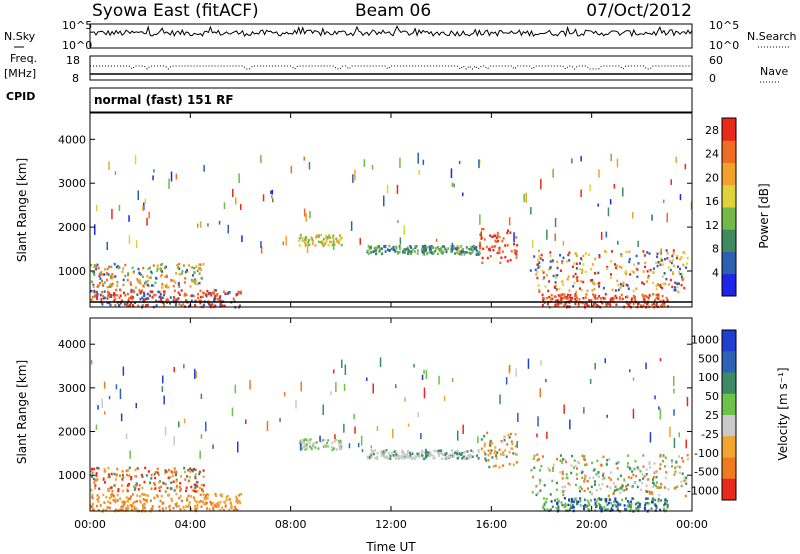 This screenshot has height=554, width=800. I want to click on noise-left-tick-top: 10^5, so click(77, 25).